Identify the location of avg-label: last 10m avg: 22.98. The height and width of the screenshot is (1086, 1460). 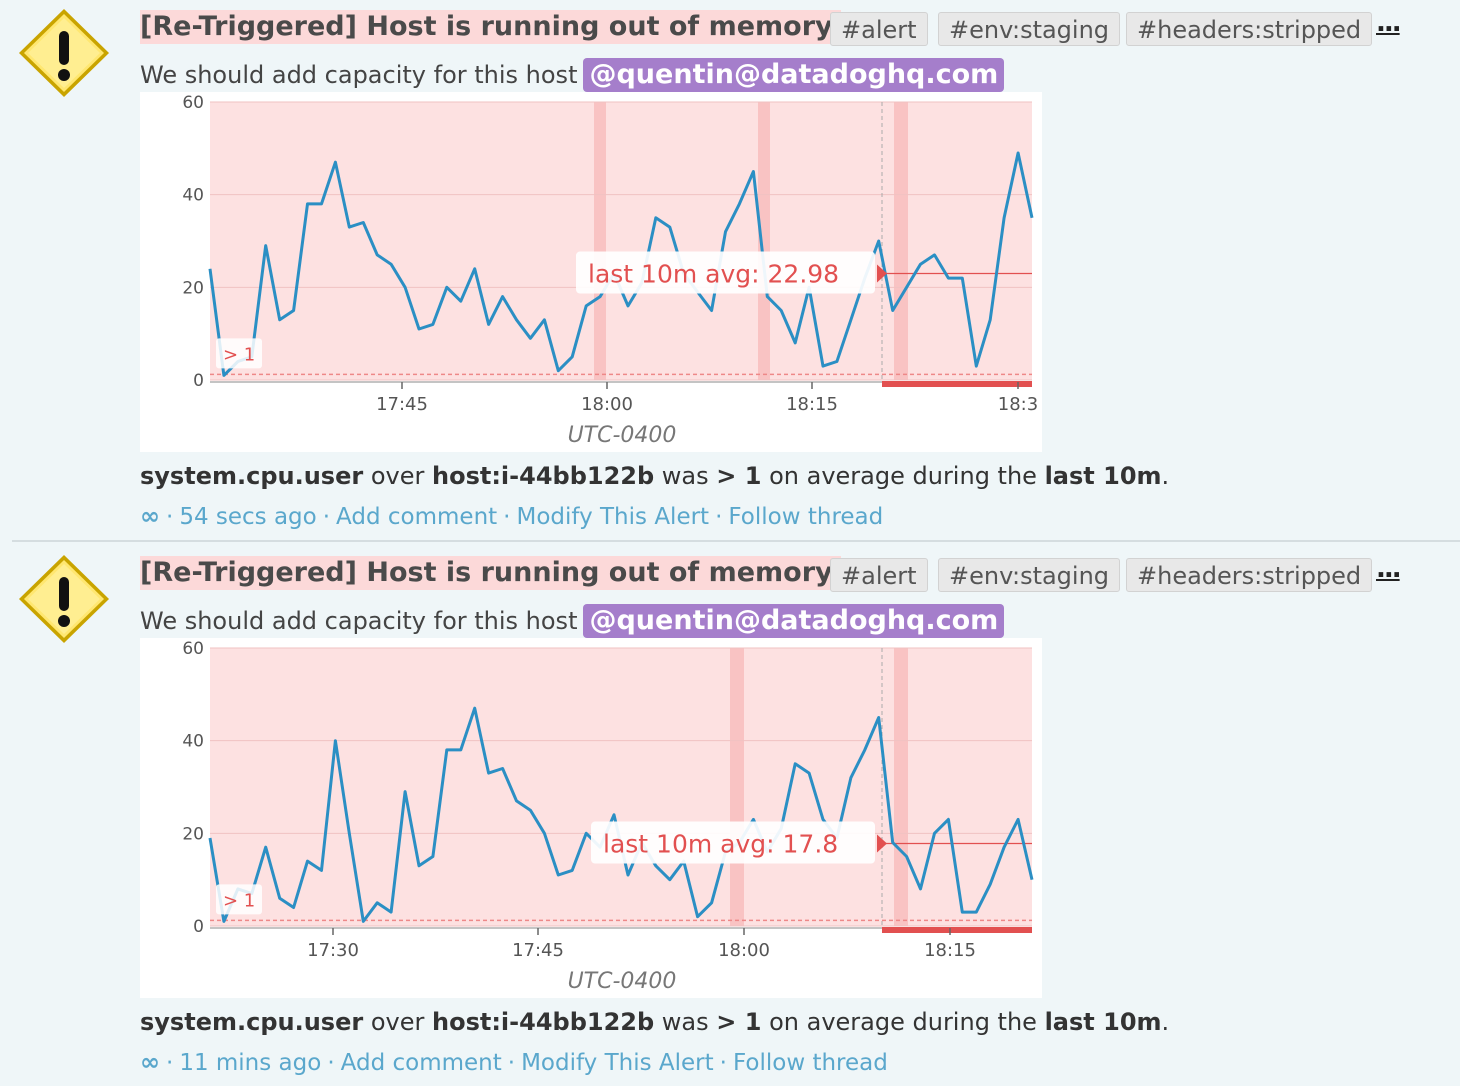
(731, 272).